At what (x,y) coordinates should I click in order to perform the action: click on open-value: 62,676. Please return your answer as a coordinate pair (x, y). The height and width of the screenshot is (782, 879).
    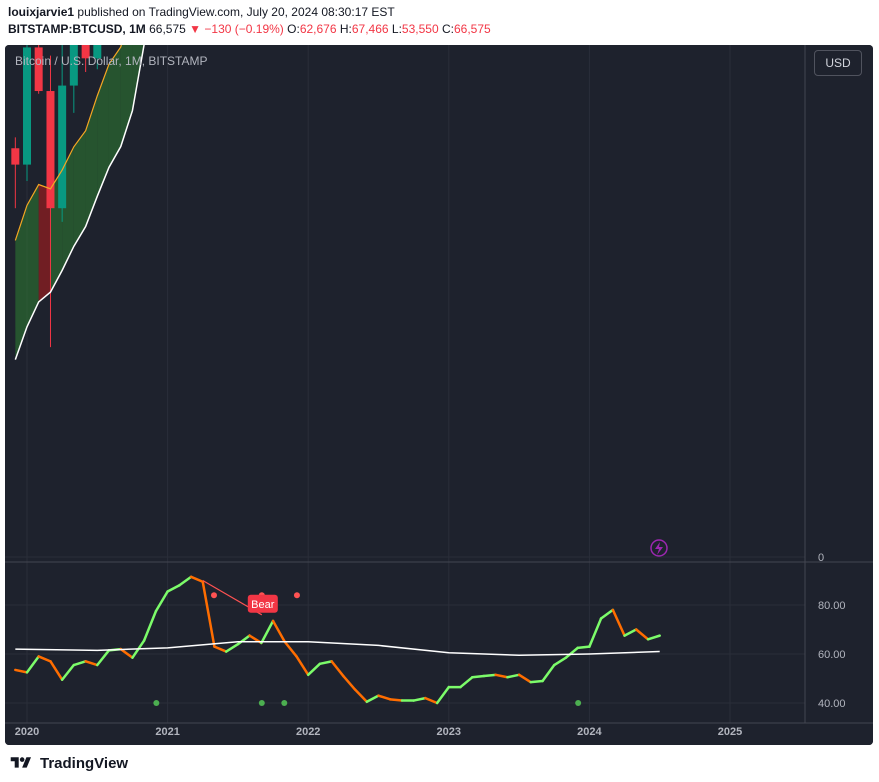
    Looking at the image, I should click on (318, 29).